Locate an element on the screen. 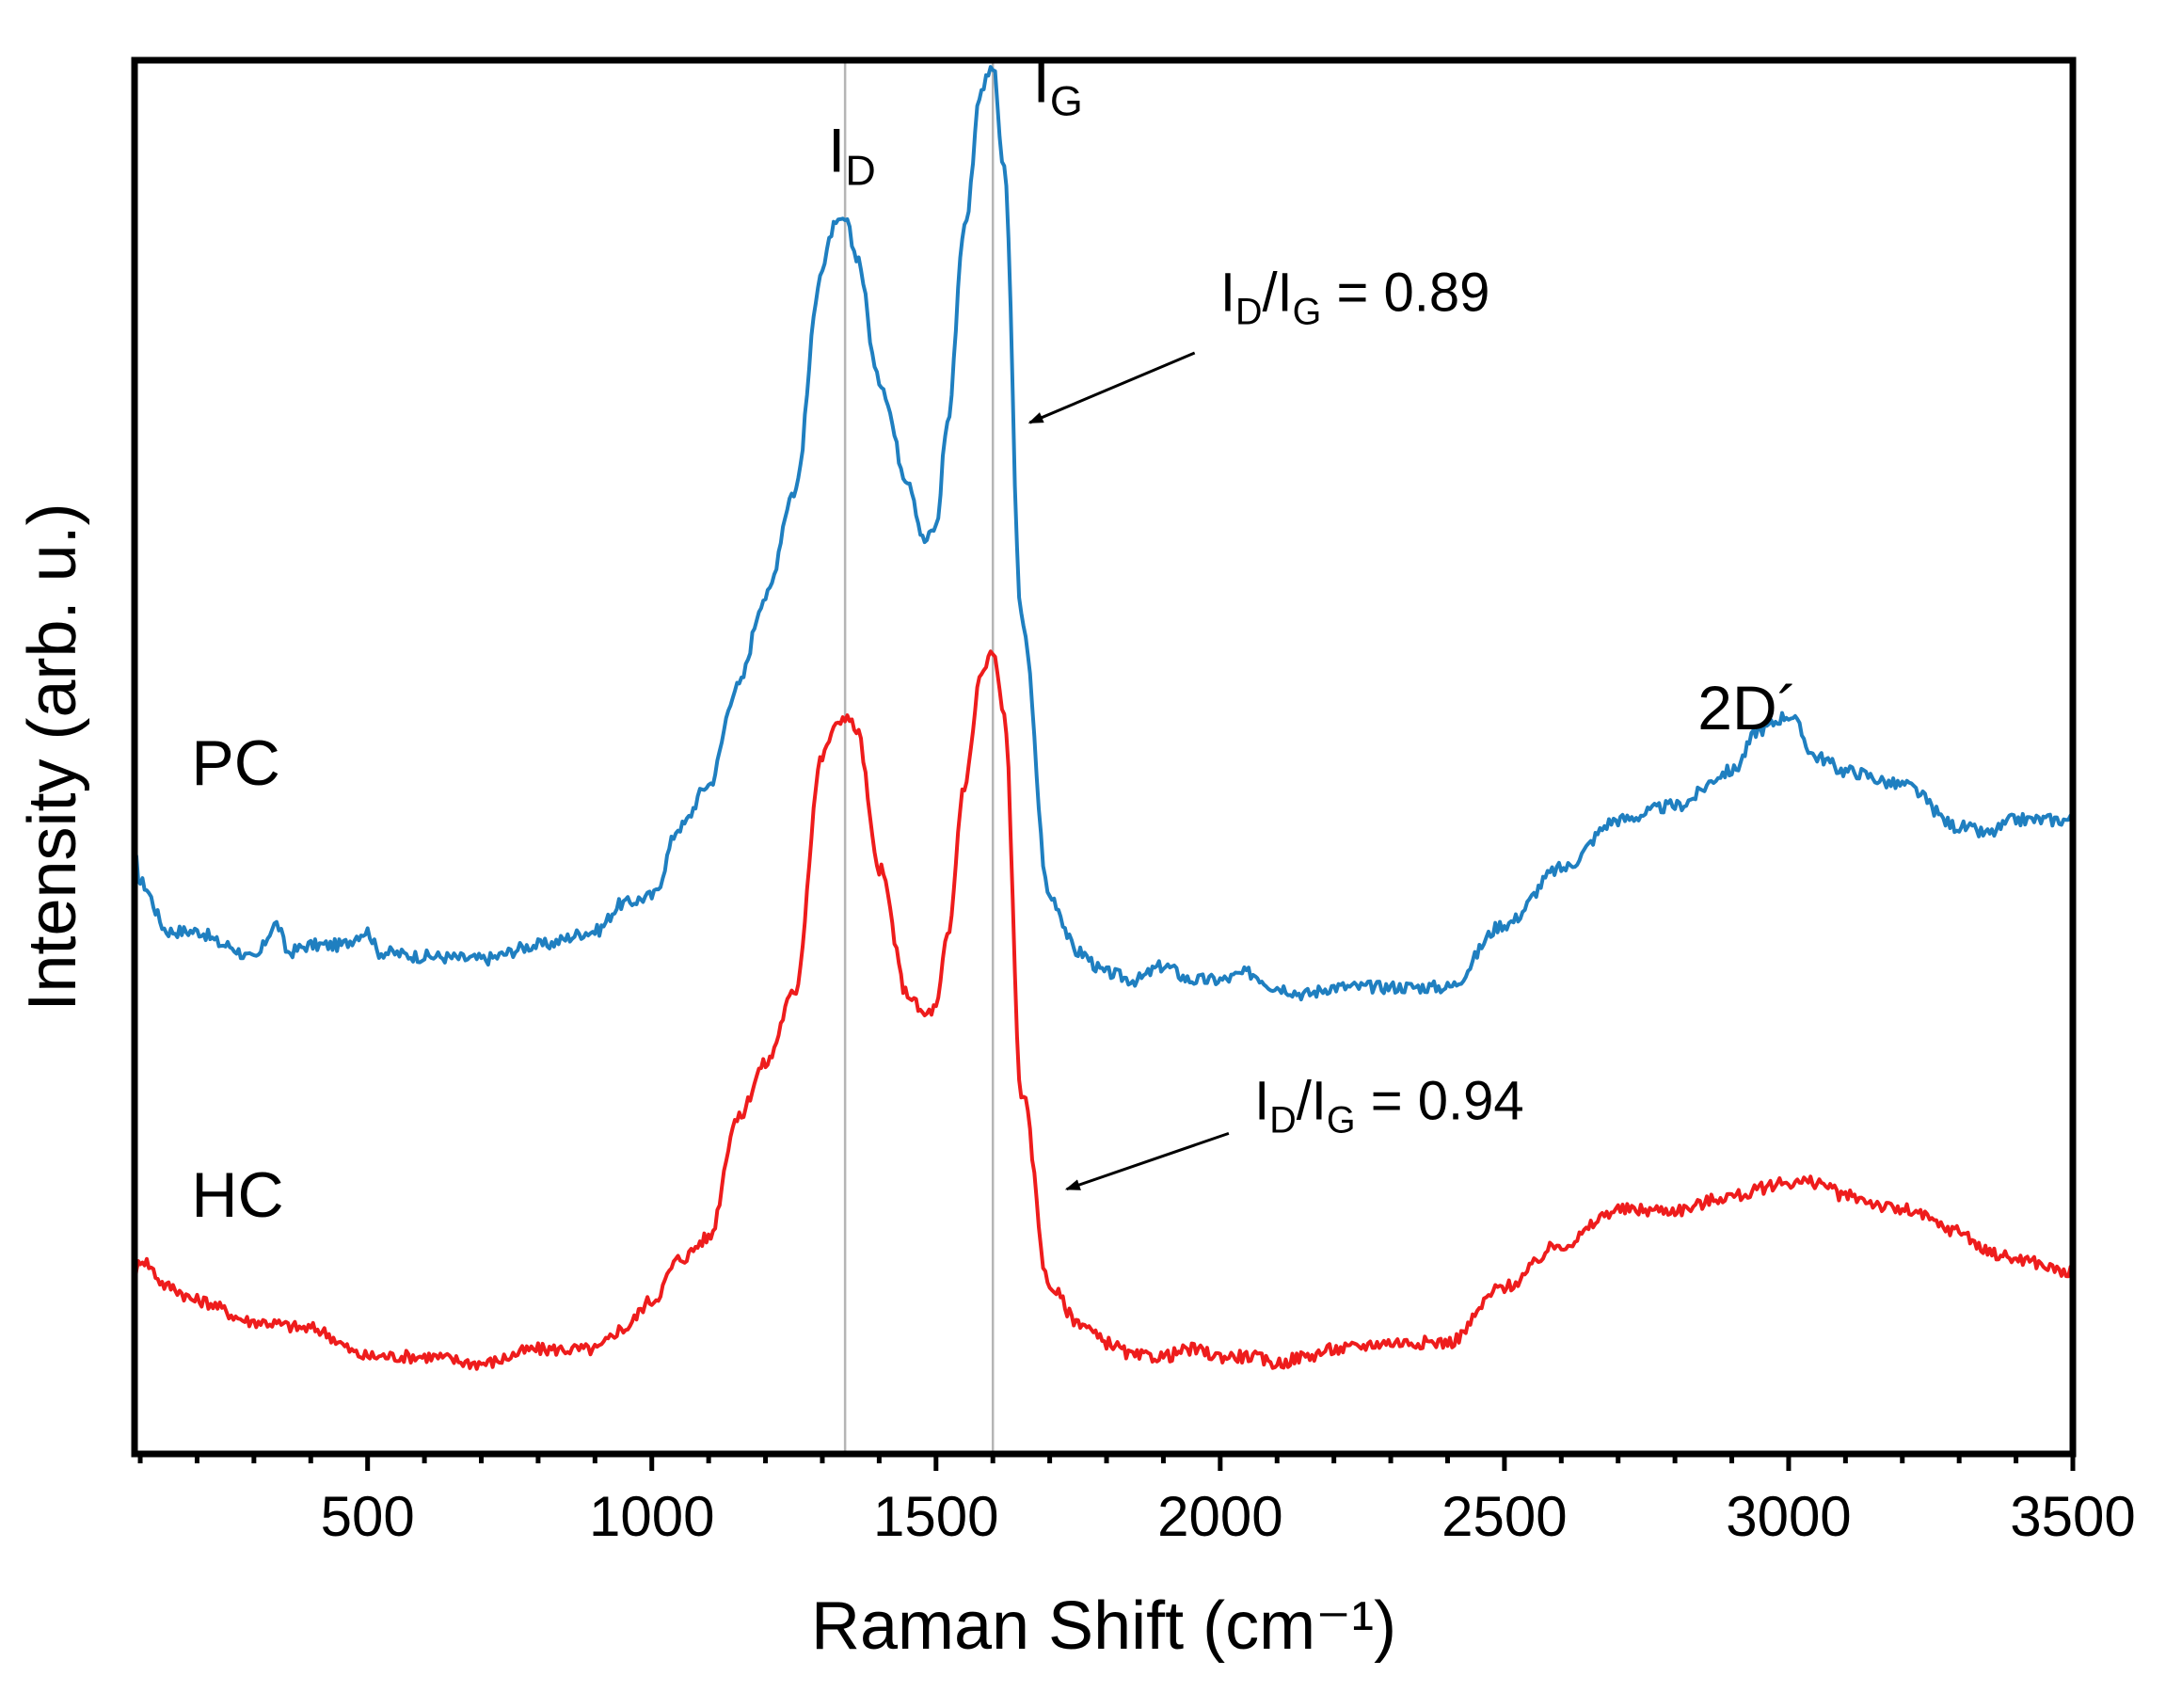 Image resolution: width=2166 pixels, height=1708 pixels. x-axis-title: Raman Shift (cm⁻¹) is located at coordinates (1103, 1626).